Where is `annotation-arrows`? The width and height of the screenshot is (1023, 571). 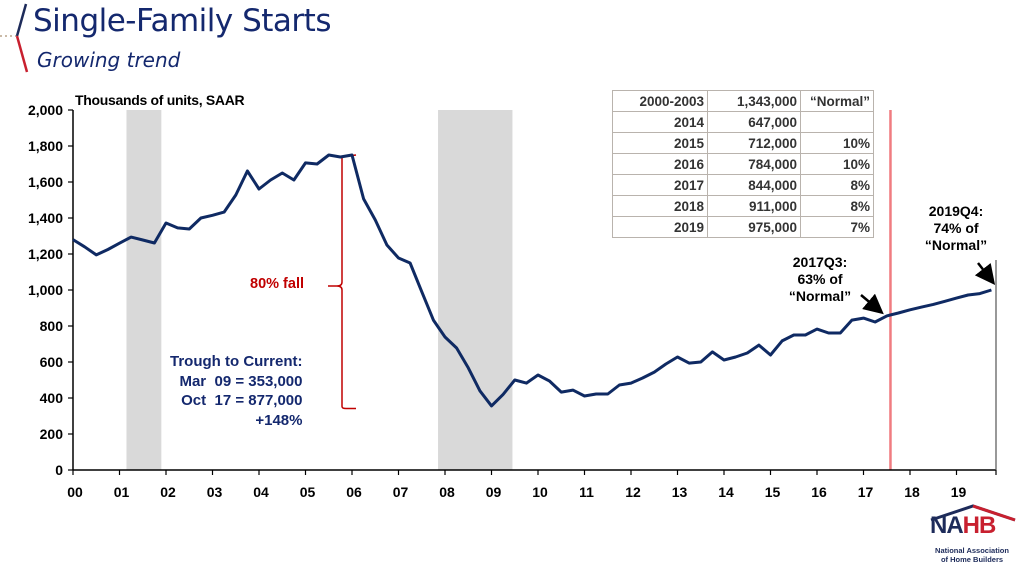
annotation-arrows is located at coordinates (928, 288).